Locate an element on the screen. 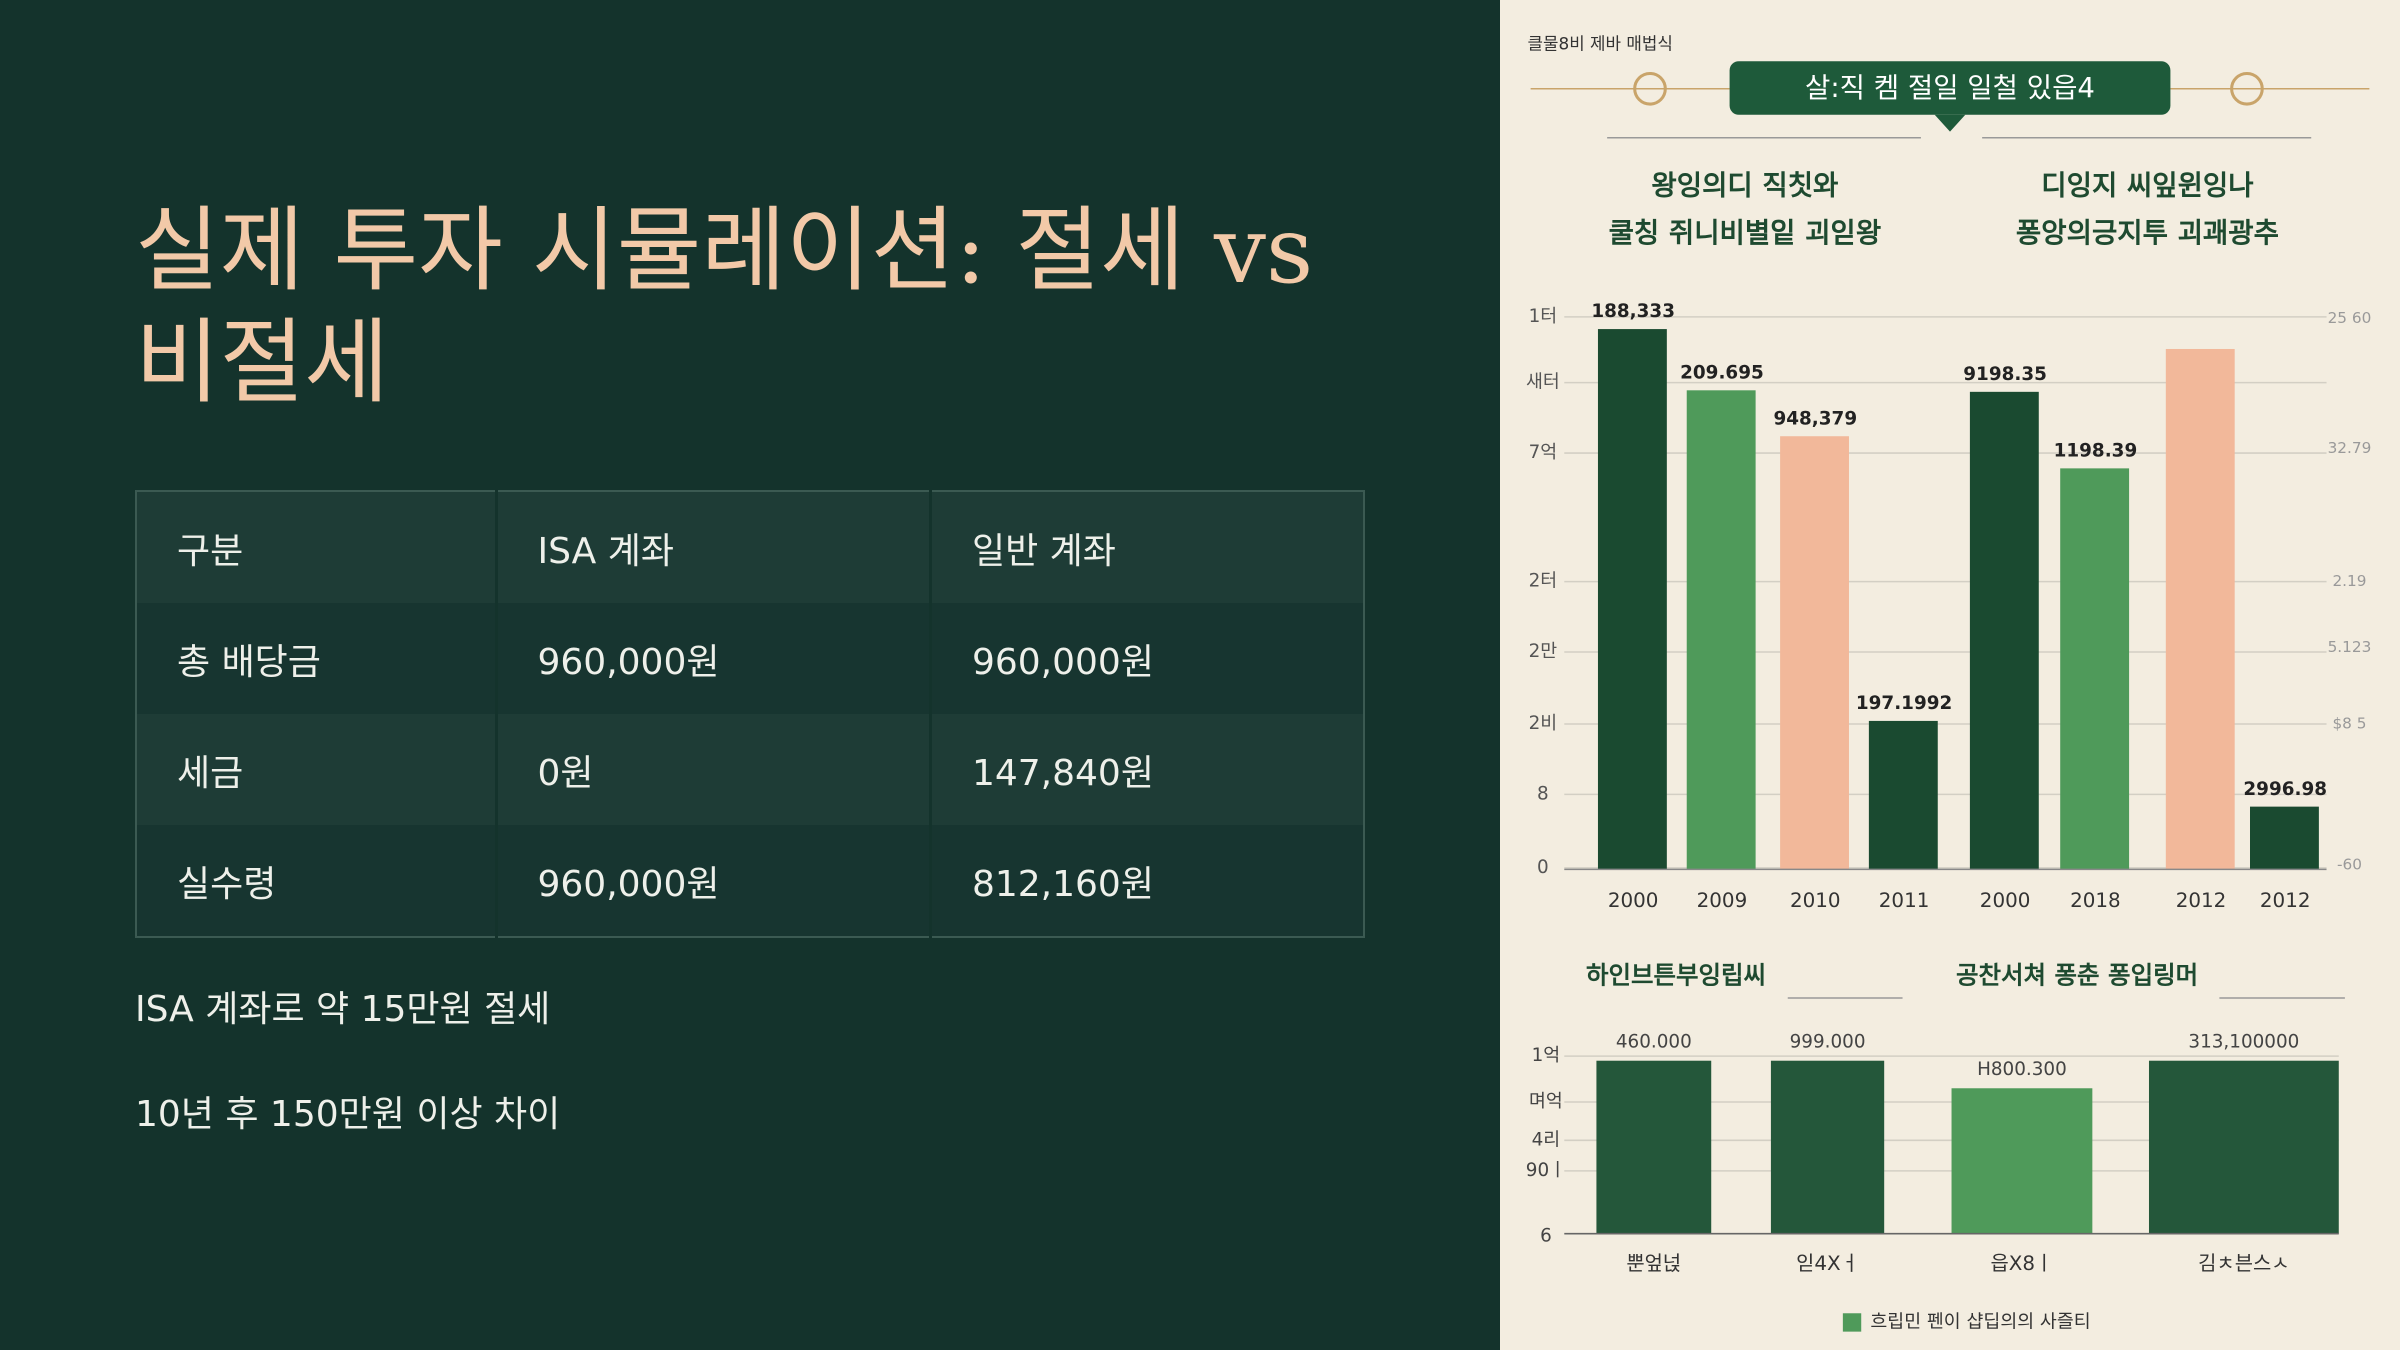 The width and height of the screenshot is (2400, 1350). table-cell: 세금 is located at coordinates (317, 769).